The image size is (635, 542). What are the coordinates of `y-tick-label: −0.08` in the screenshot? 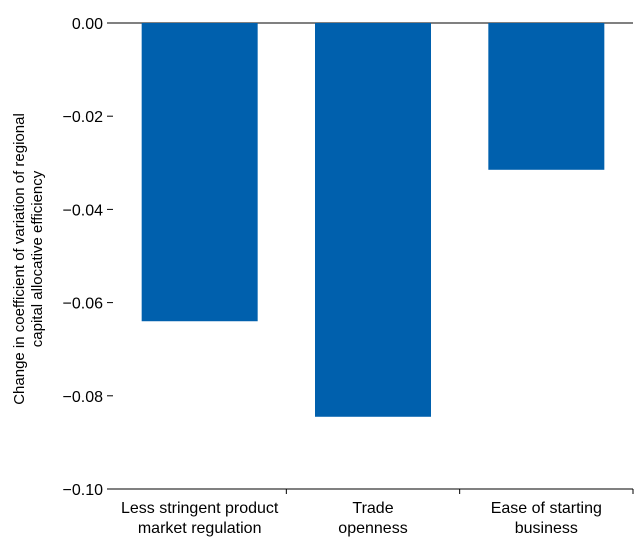 It's located at (83, 397).